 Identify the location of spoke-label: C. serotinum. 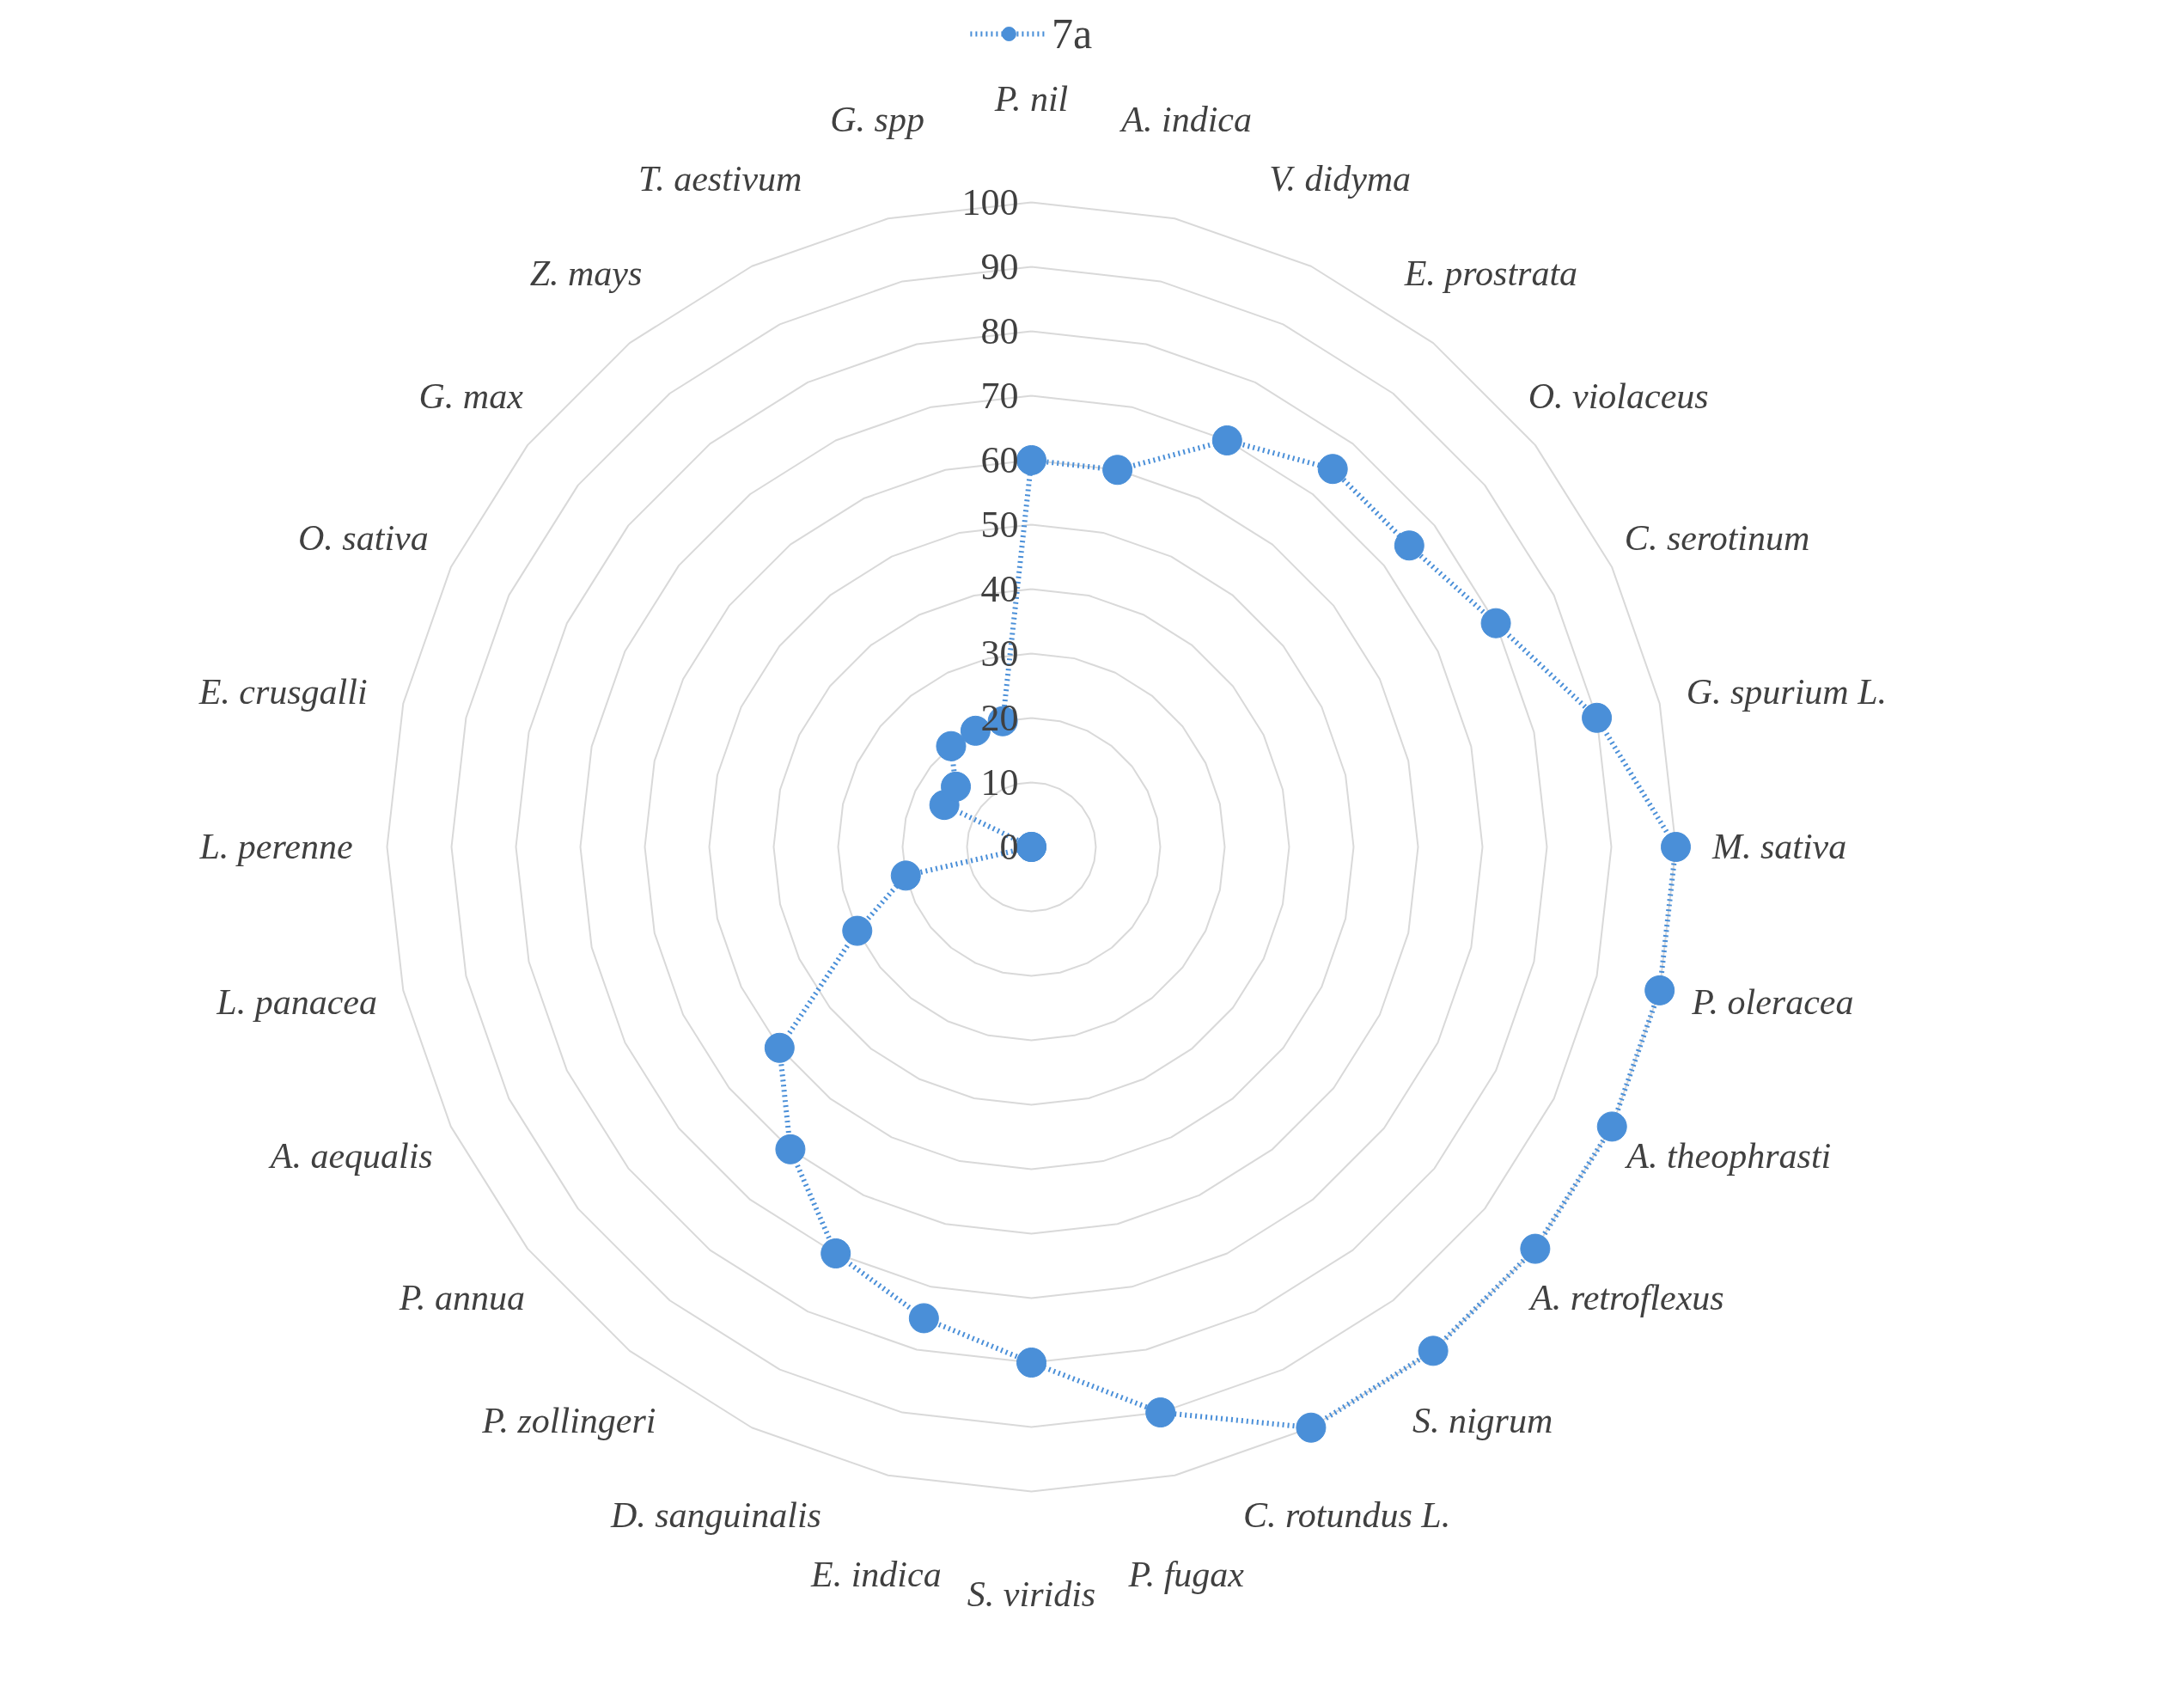
(1717, 538).